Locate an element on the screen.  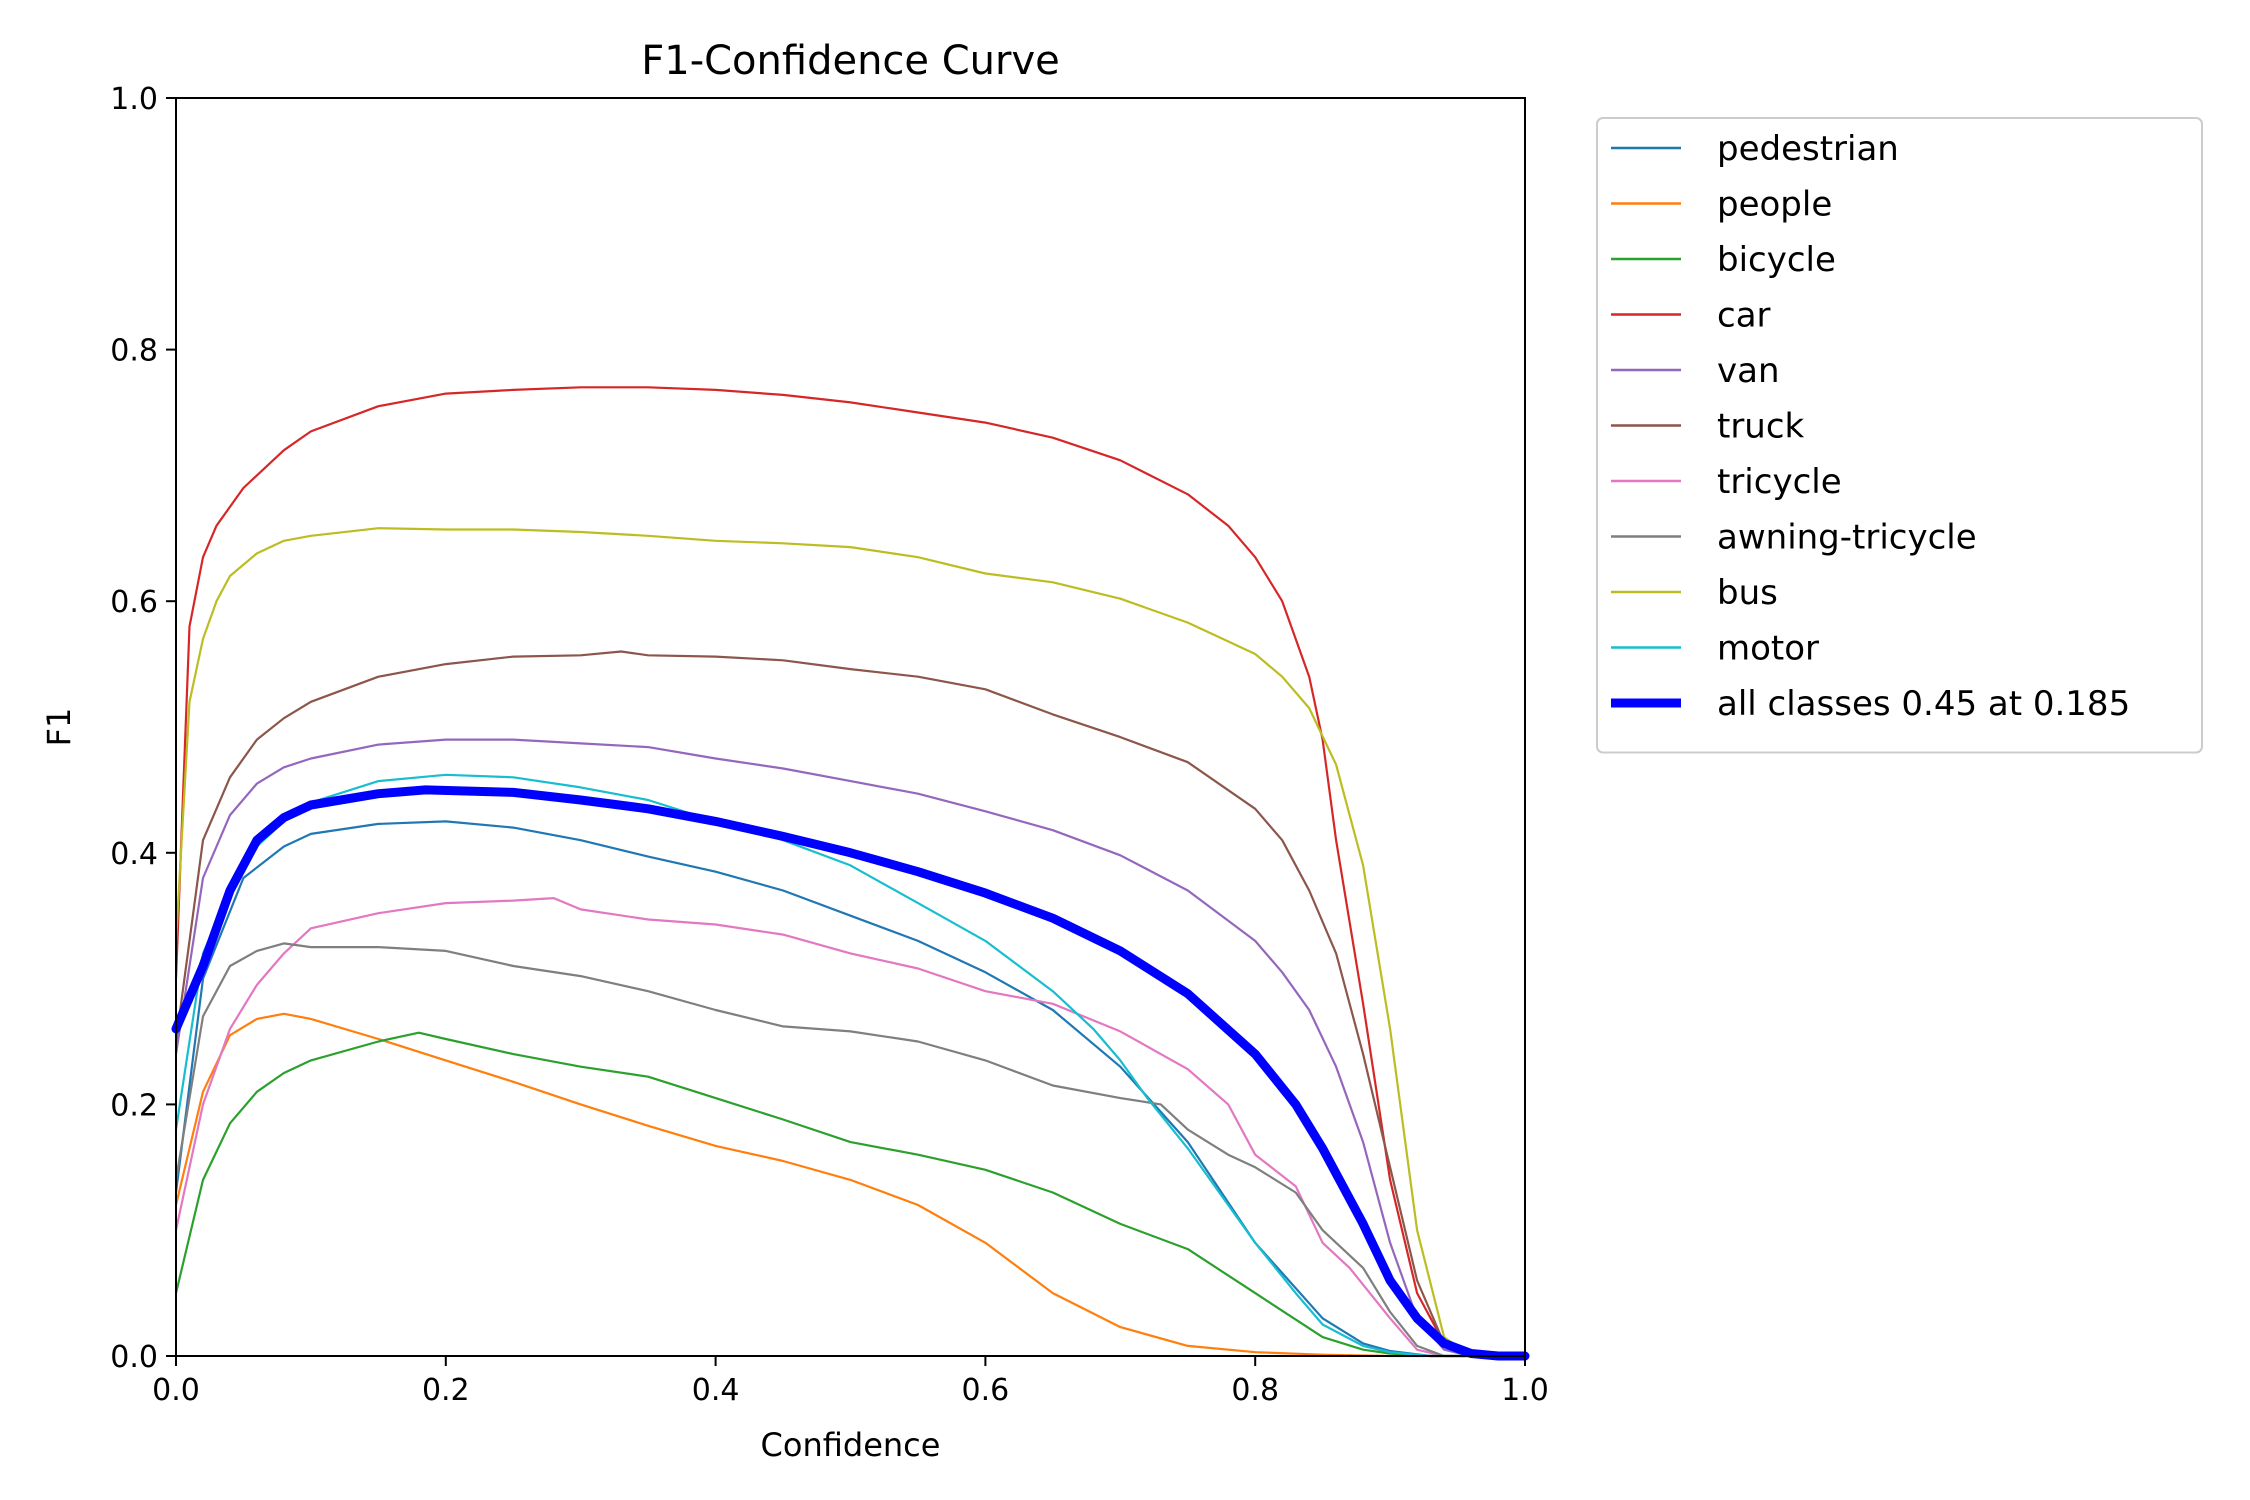
legend-label: van is located at coordinates (1748, 371).